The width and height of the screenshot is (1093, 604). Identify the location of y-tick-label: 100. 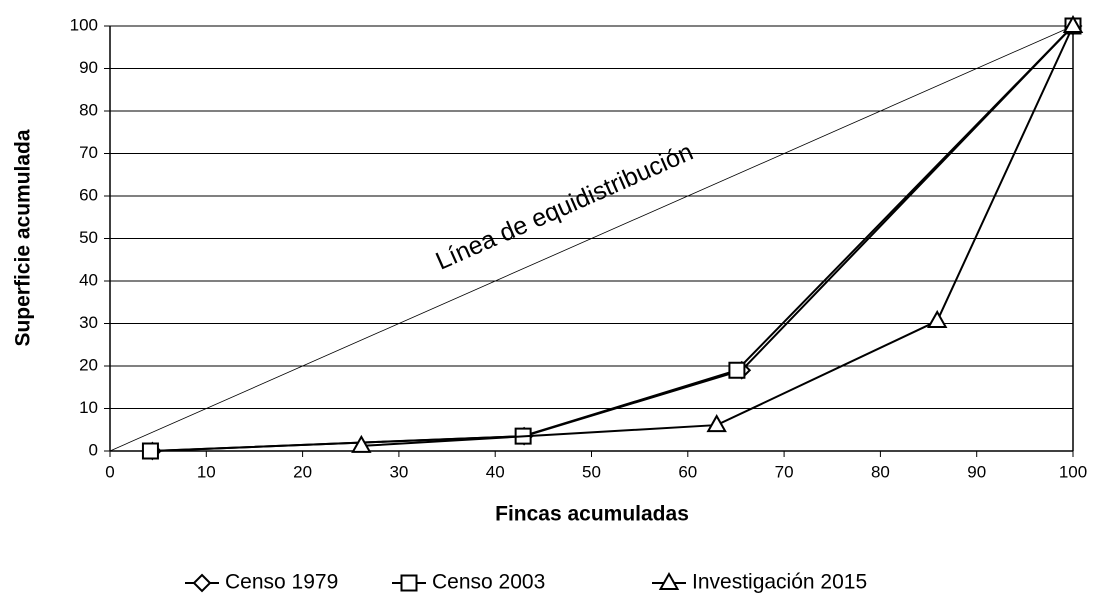
(84, 24).